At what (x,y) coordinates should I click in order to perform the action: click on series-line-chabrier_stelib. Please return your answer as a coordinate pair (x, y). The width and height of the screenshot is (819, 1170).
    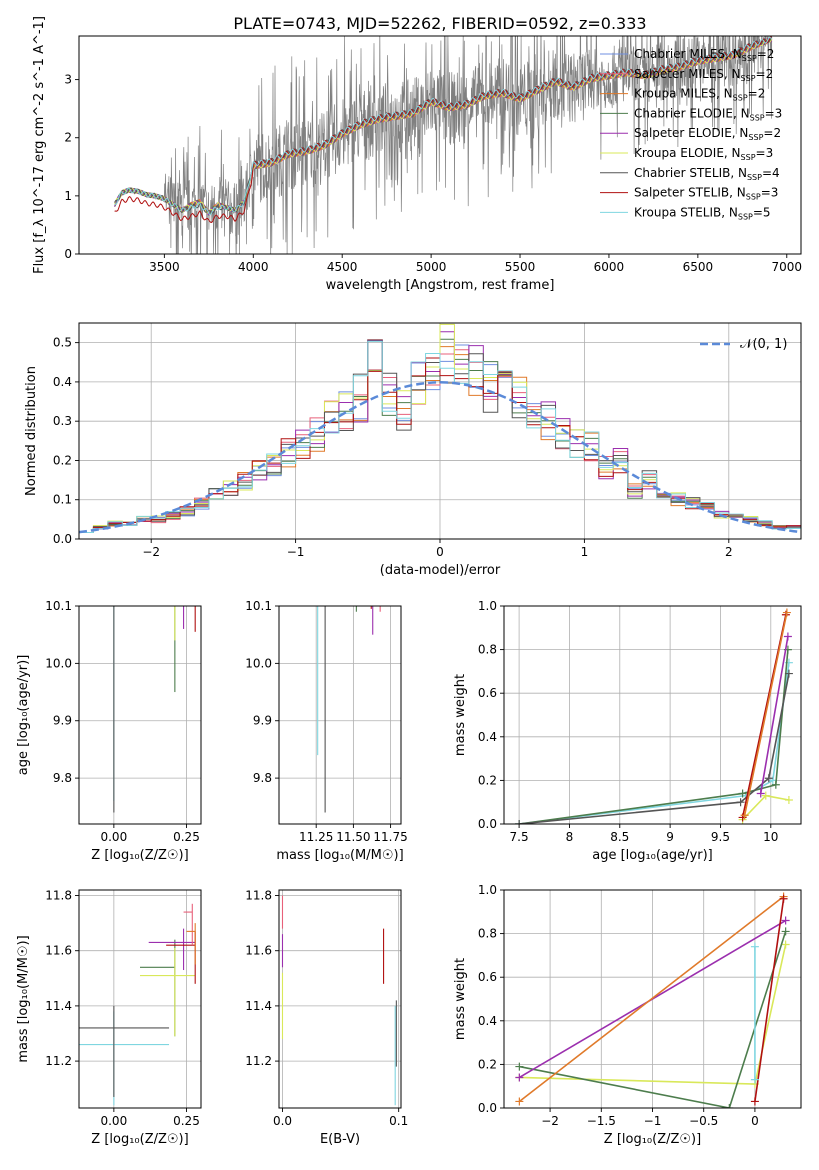
    Looking at the image, I should click on (654, 748).